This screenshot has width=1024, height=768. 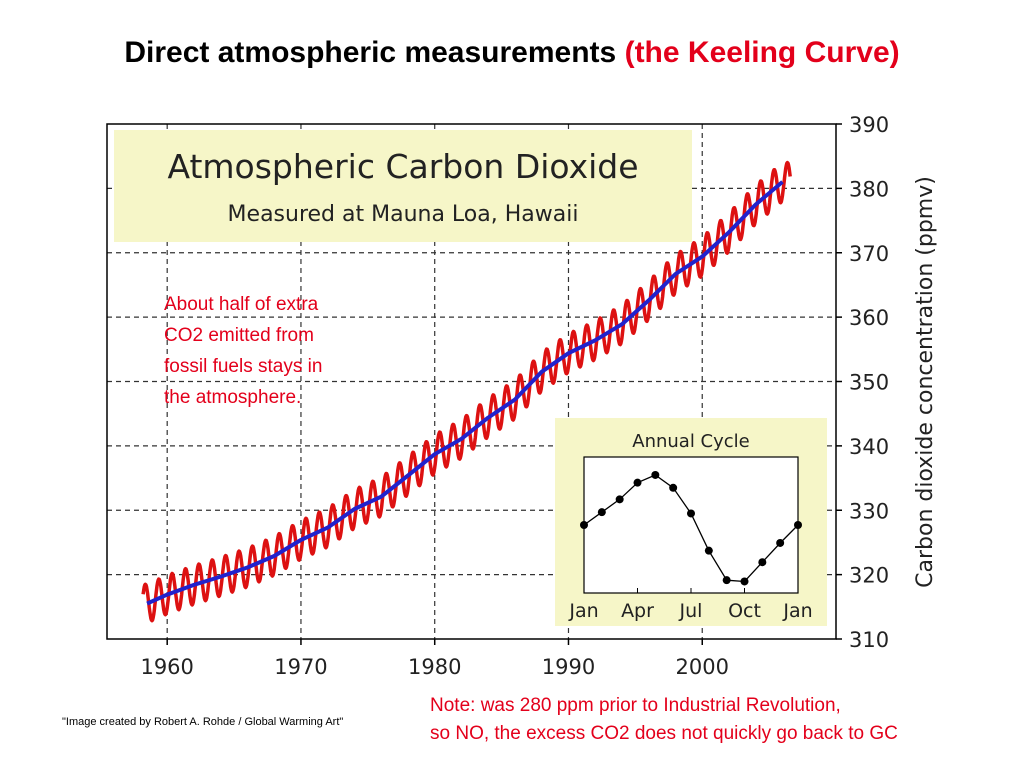 I want to click on y-tick-label: 390, so click(x=869, y=125).